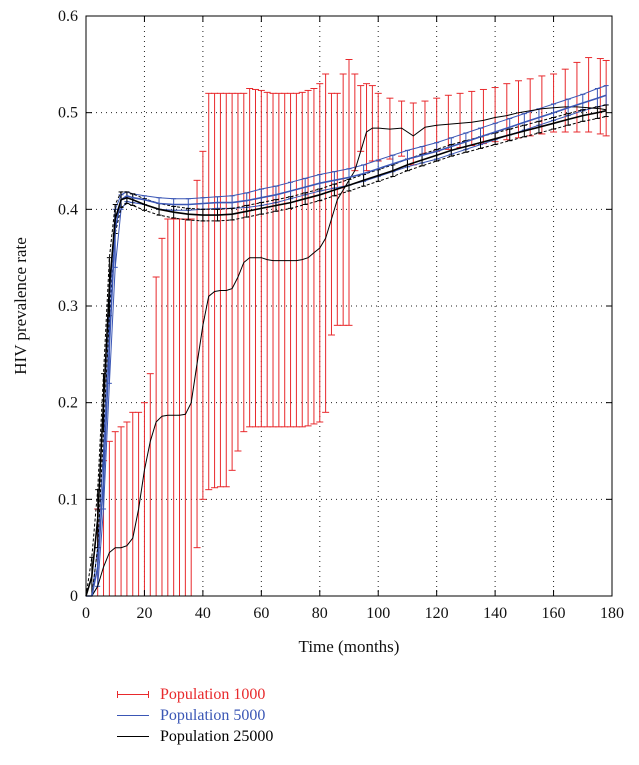 This screenshot has width=639, height=765. Describe the element at coordinates (68, 113) in the screenshot. I see `y-tick-label: 0.5` at that location.